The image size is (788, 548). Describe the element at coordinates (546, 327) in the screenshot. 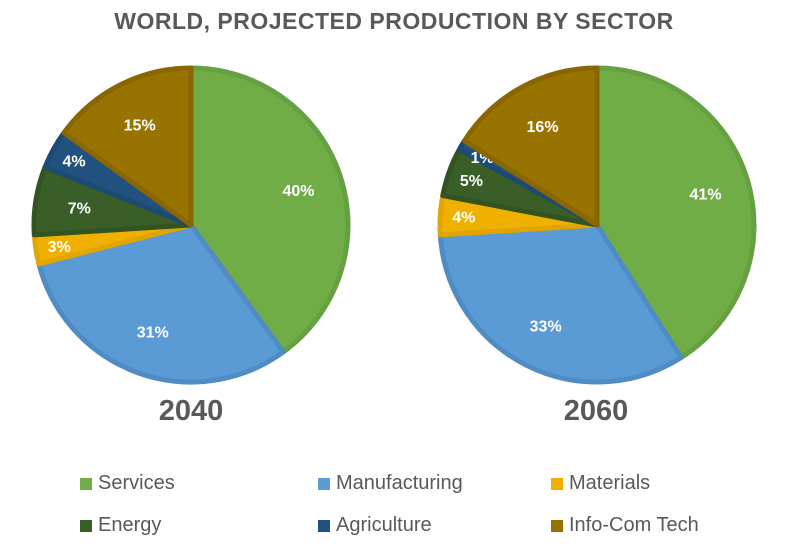

I see `data-label-manufacturing: 33%` at that location.